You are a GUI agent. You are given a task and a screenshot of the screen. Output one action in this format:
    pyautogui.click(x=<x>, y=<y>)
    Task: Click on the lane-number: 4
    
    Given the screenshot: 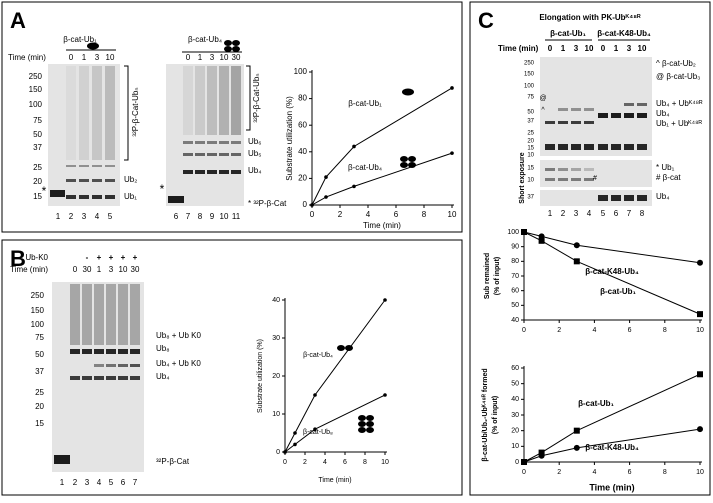 What is the action you would take?
    pyautogui.click(x=589, y=213)
    